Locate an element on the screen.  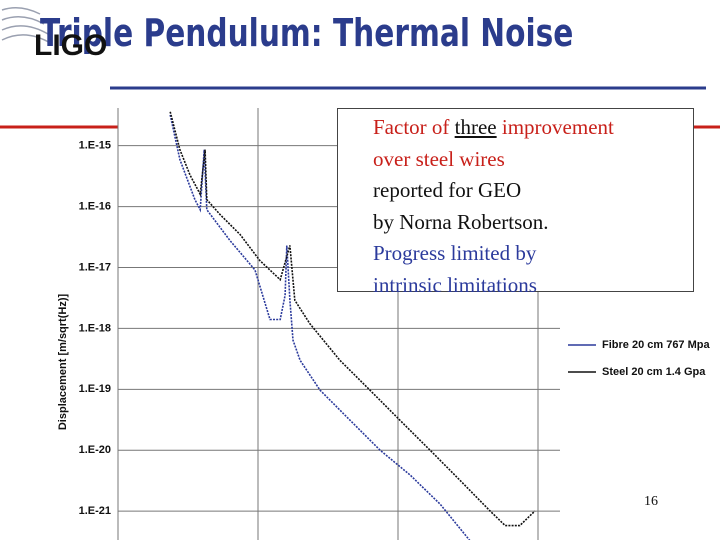
y-tick-label: 1.E-17 is located at coordinates (95, 267).